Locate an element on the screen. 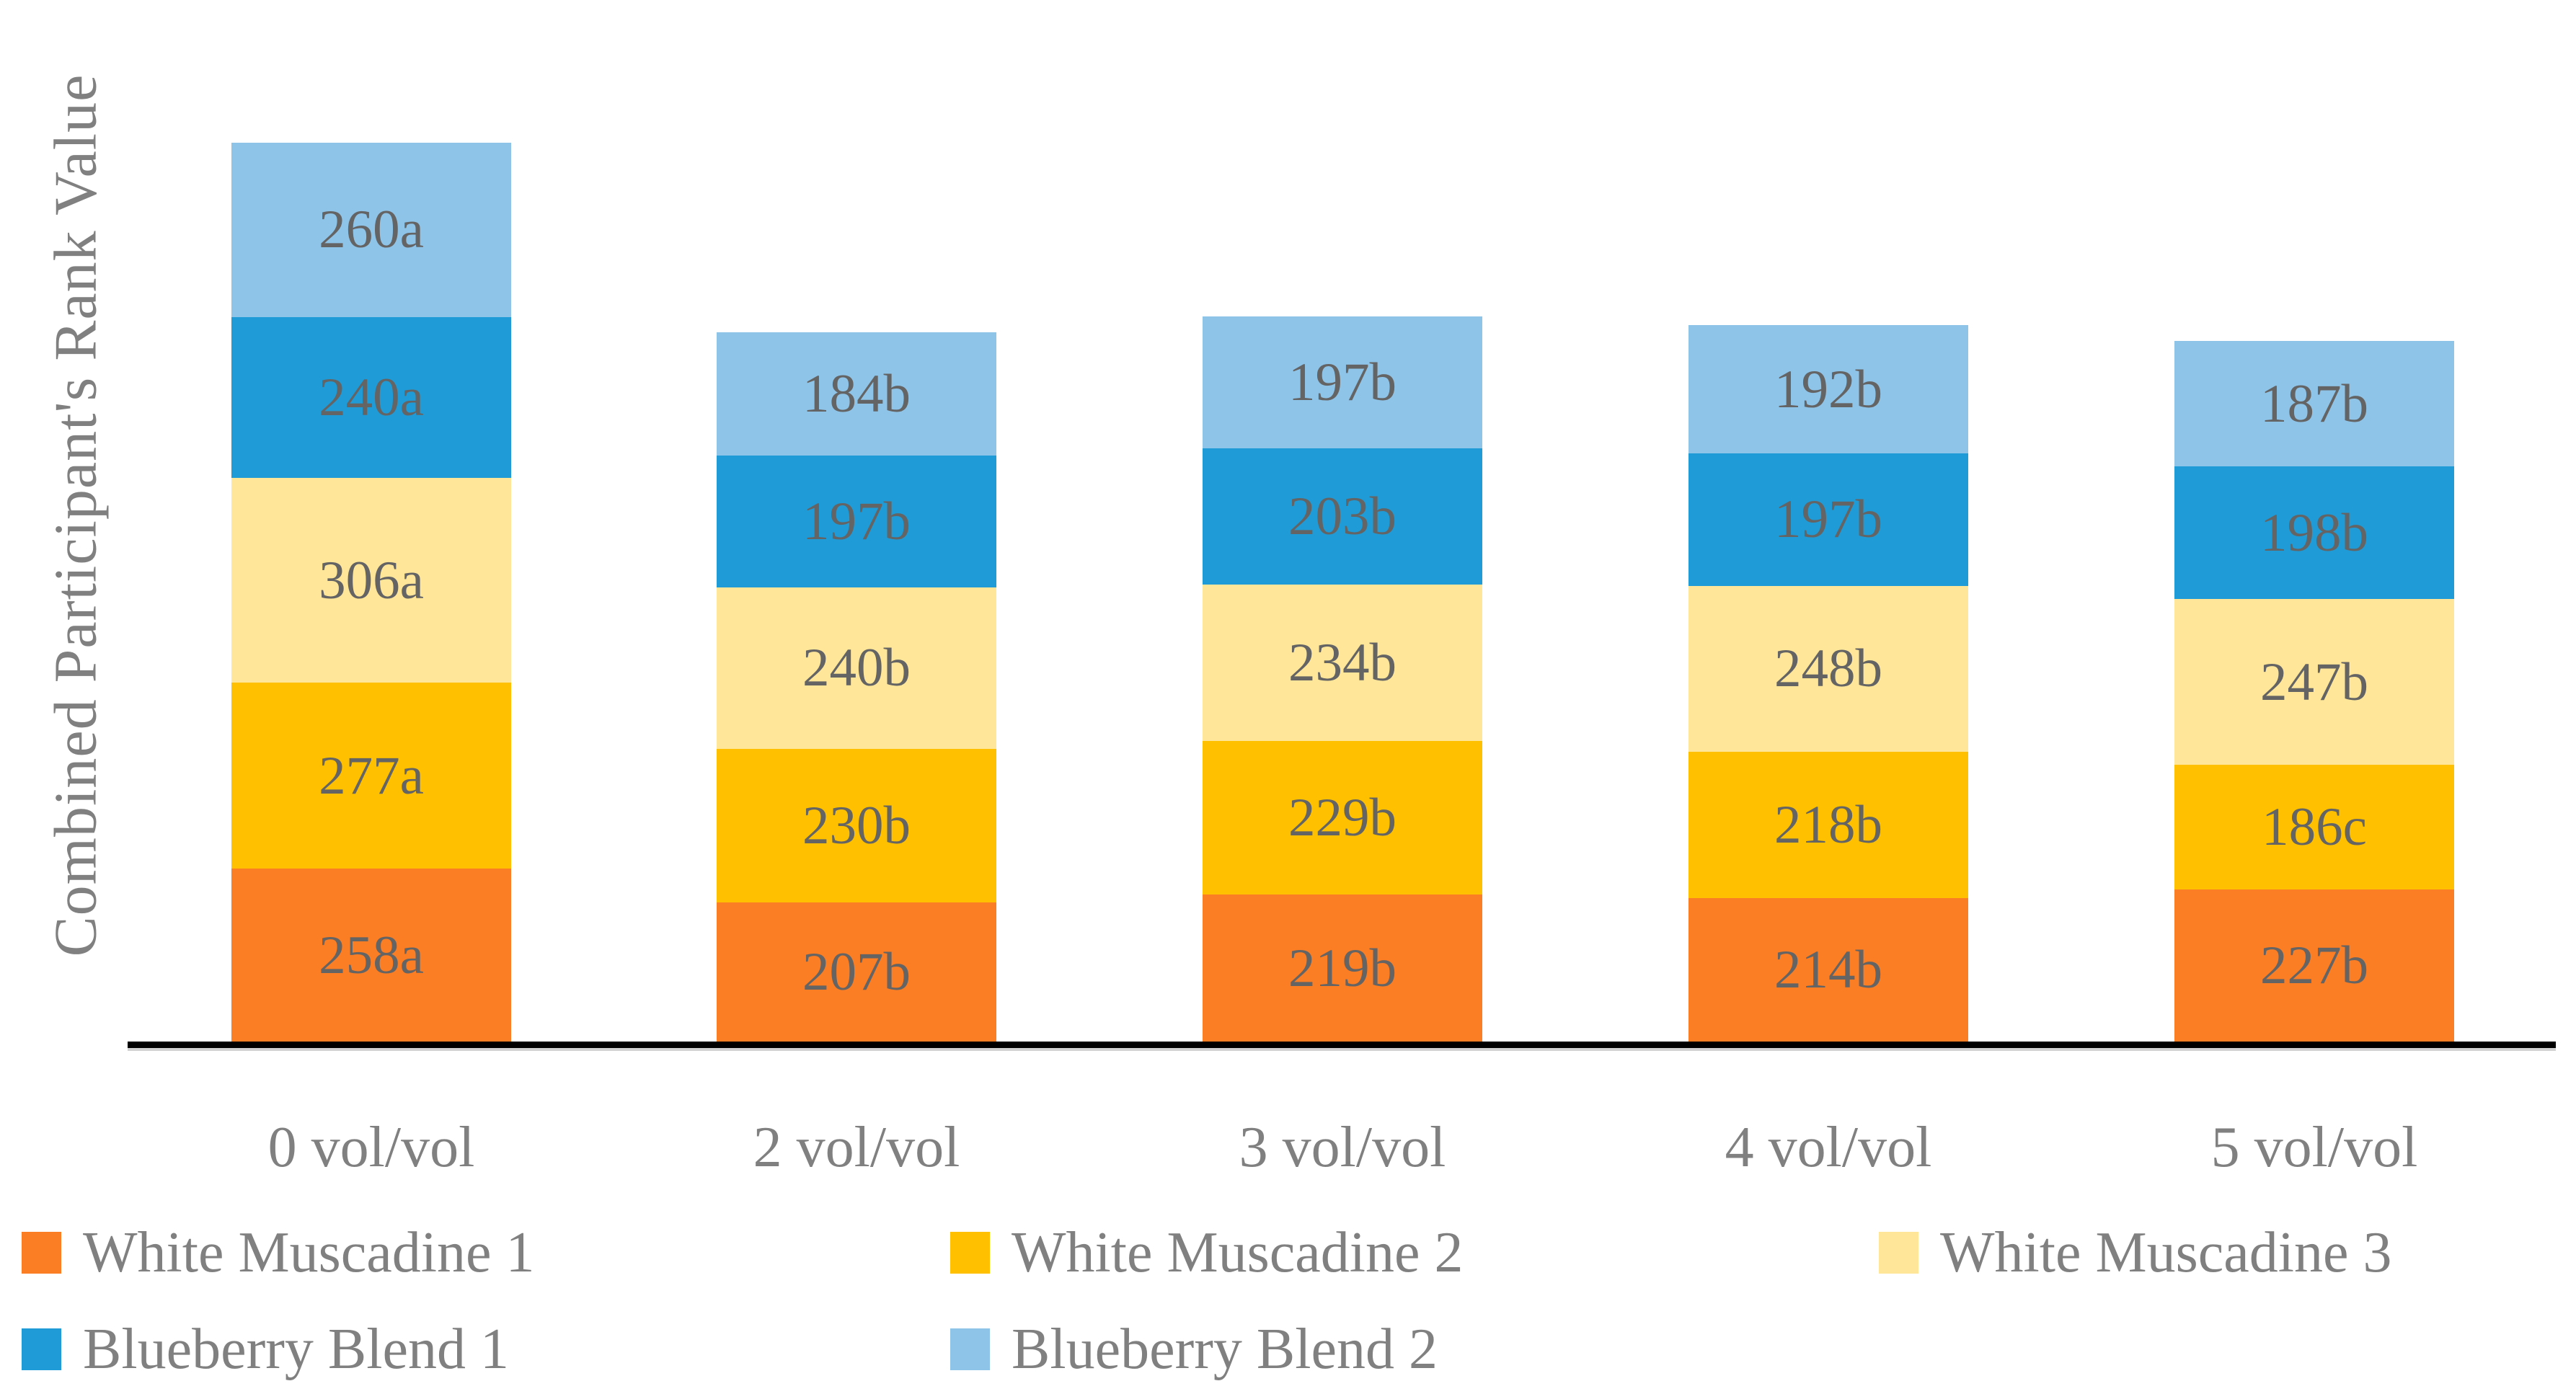  legend-item: White Muscadine 3 is located at coordinates (2135, 1252).